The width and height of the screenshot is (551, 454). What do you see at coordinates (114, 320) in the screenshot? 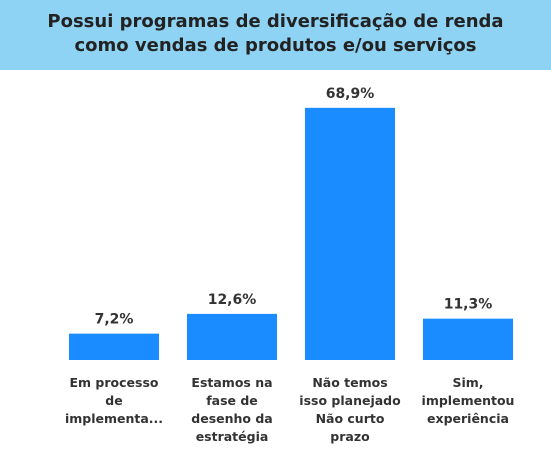
I see `value-label: 7,2%` at bounding box center [114, 320].